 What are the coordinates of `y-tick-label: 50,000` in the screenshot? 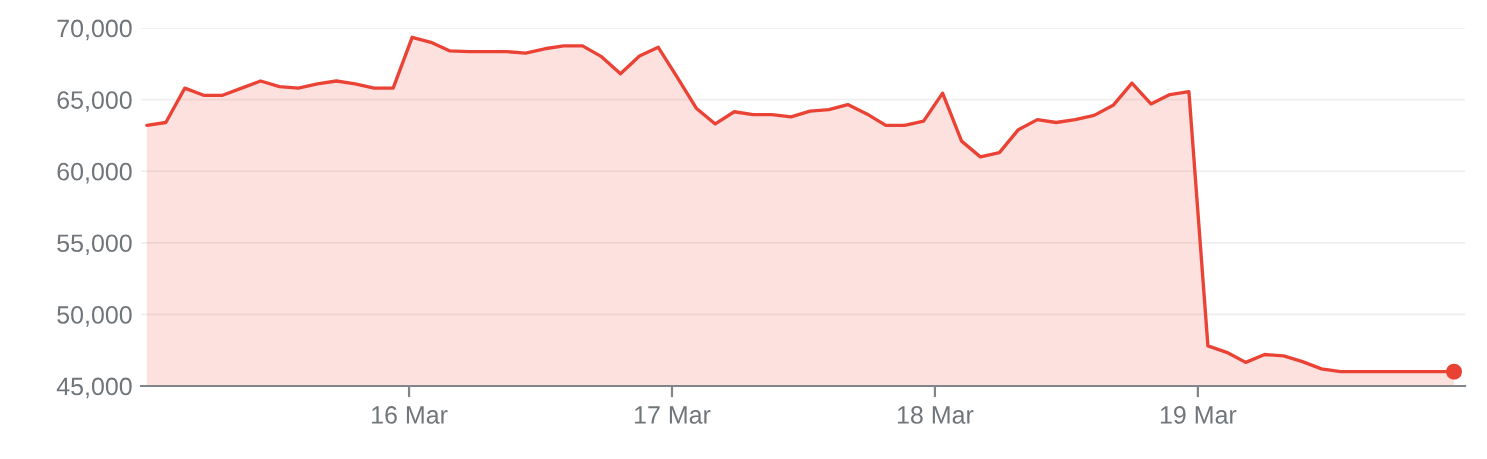 It's located at (94, 316).